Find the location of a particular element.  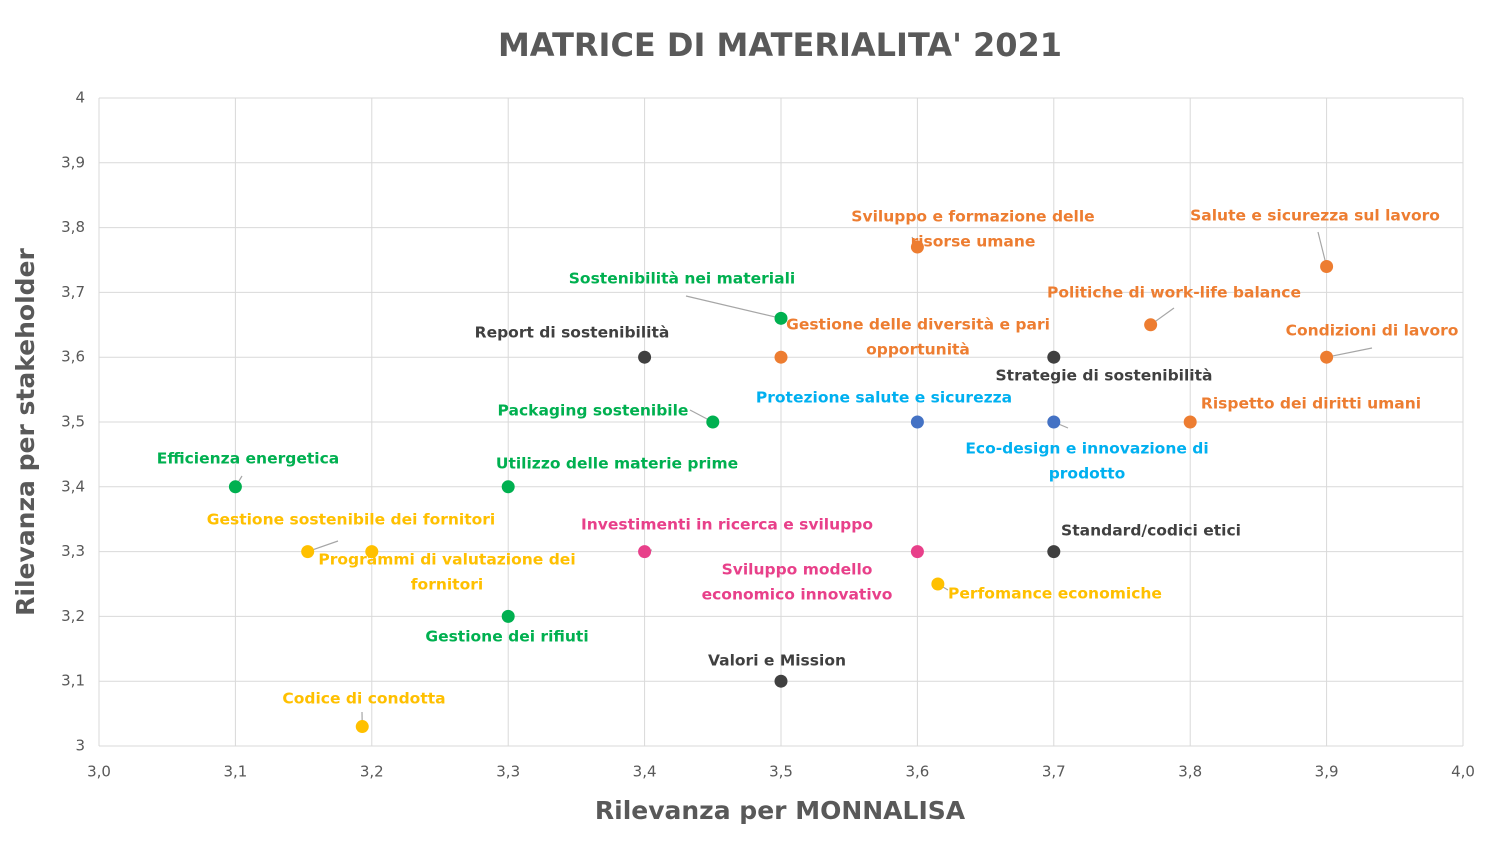

x-tick-label: 3,7 is located at coordinates (1054, 772).